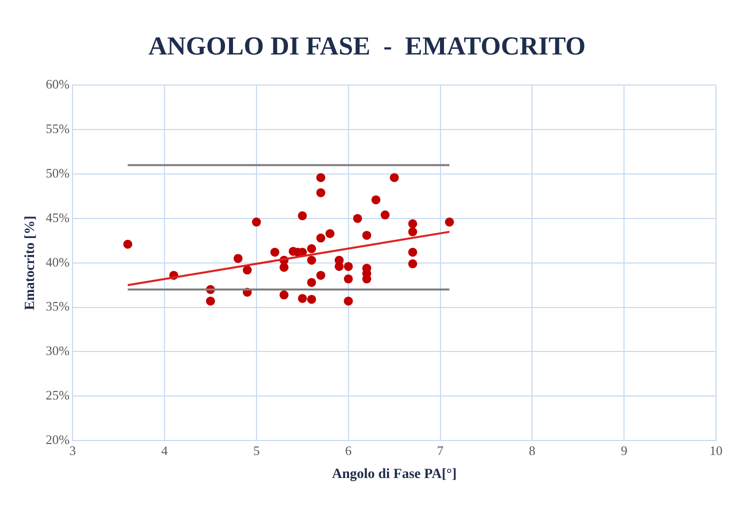 This screenshot has height=505, width=744. Describe the element at coordinates (440, 450) in the screenshot. I see `x-tick-label: 7` at that location.